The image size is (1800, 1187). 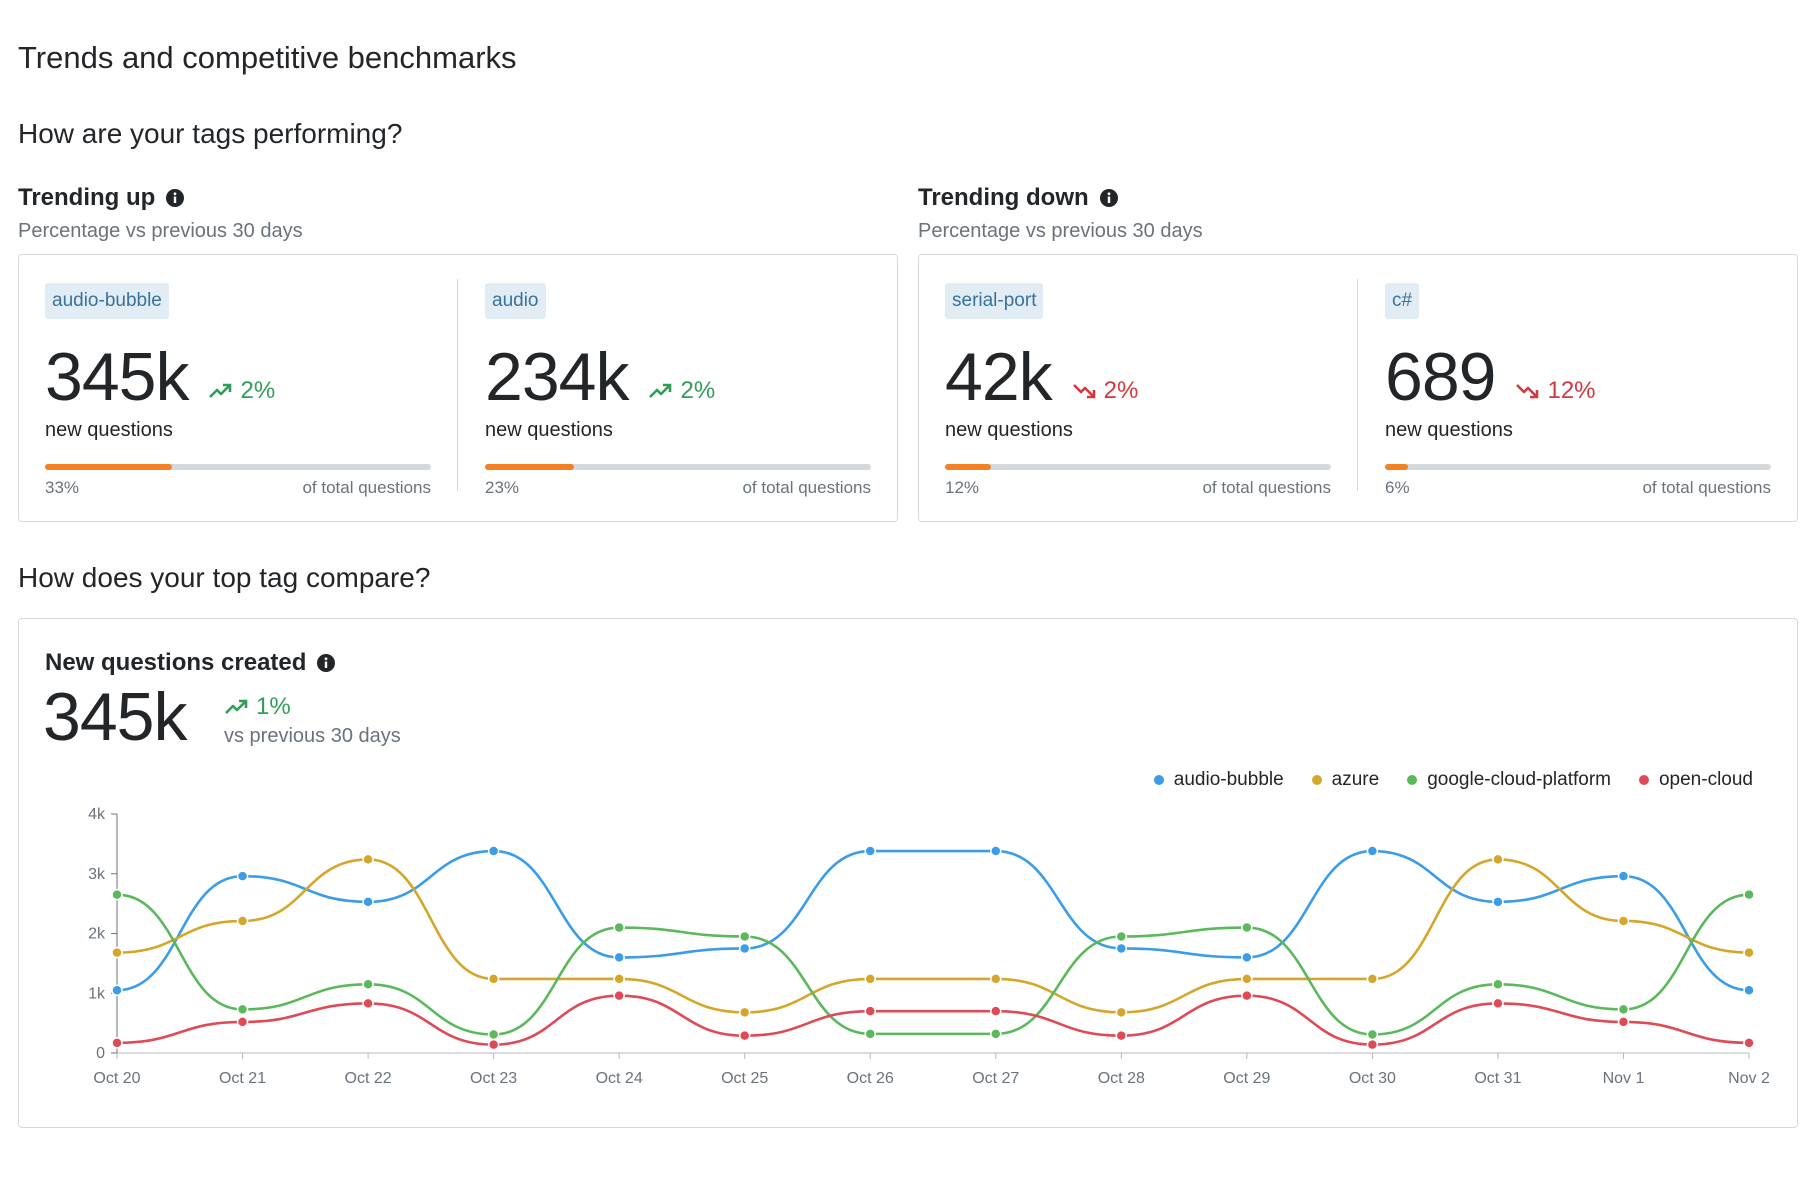 I want to click on legend-item: azure, so click(x=1345, y=780).